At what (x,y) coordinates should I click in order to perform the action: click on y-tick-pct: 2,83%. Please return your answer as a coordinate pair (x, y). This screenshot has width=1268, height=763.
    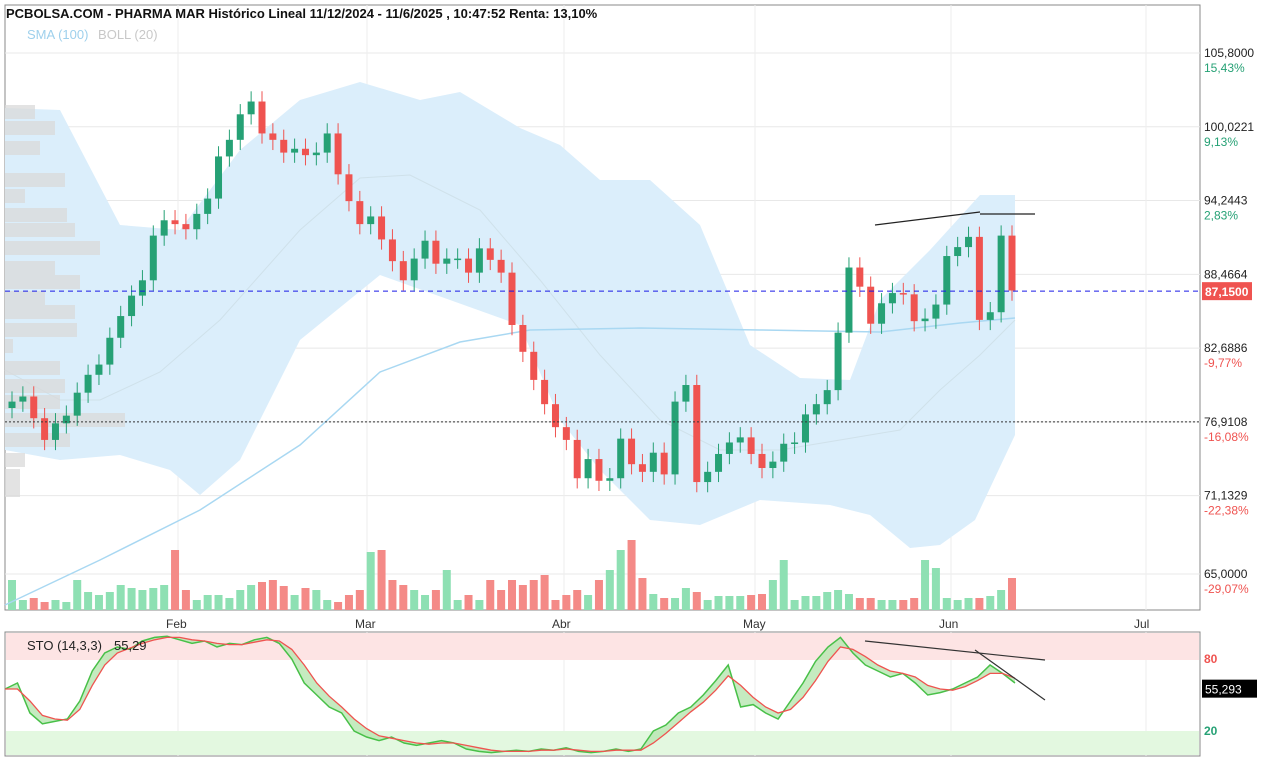
    Looking at the image, I should click on (1221, 216).